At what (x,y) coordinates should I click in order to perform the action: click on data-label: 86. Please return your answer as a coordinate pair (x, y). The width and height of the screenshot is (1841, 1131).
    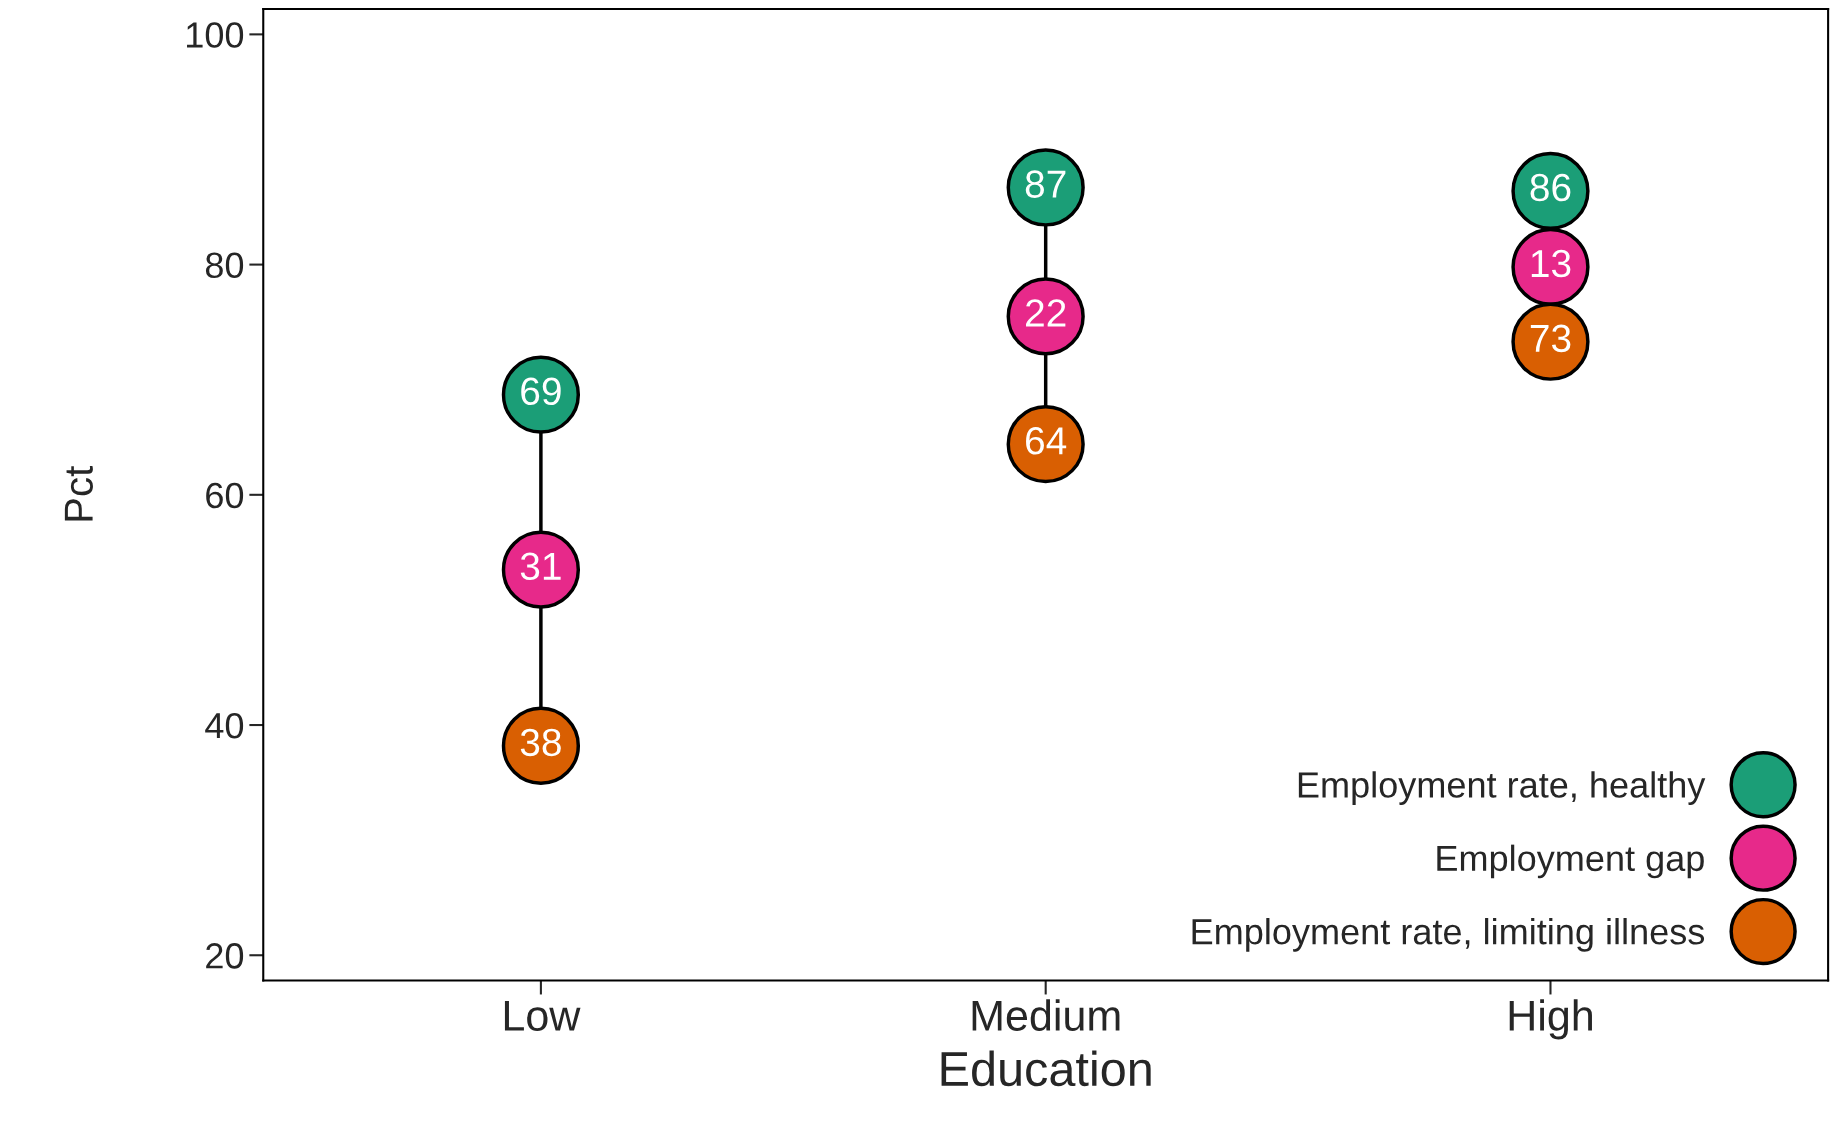
    Looking at the image, I should click on (1550, 187).